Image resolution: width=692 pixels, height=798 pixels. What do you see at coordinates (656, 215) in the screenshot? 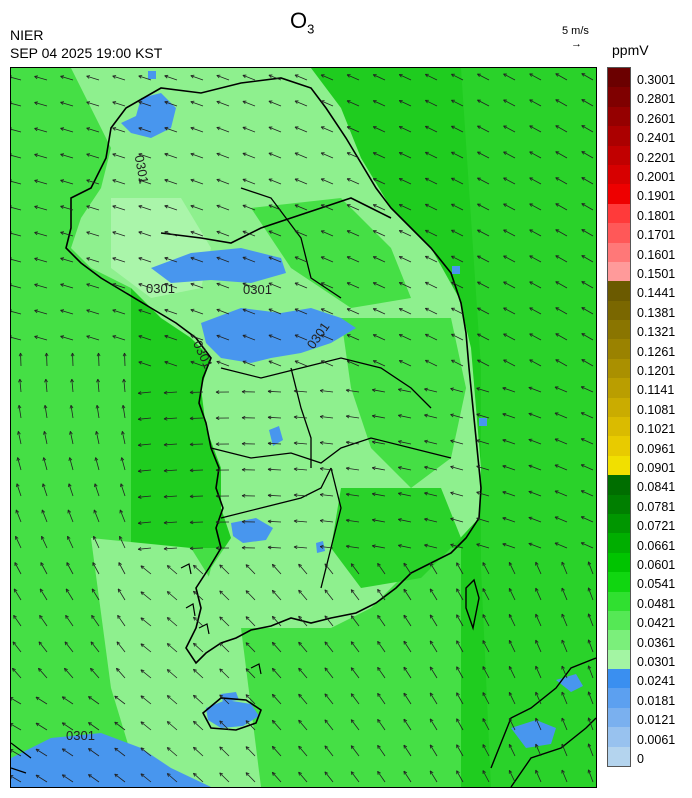
I see `colorbar-label: 0.1801` at bounding box center [656, 215].